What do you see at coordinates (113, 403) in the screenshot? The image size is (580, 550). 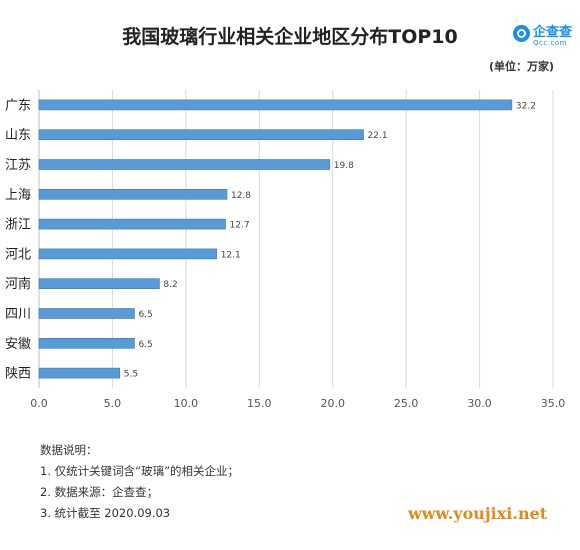 I see `x-tick-label: 5.0` at bounding box center [113, 403].